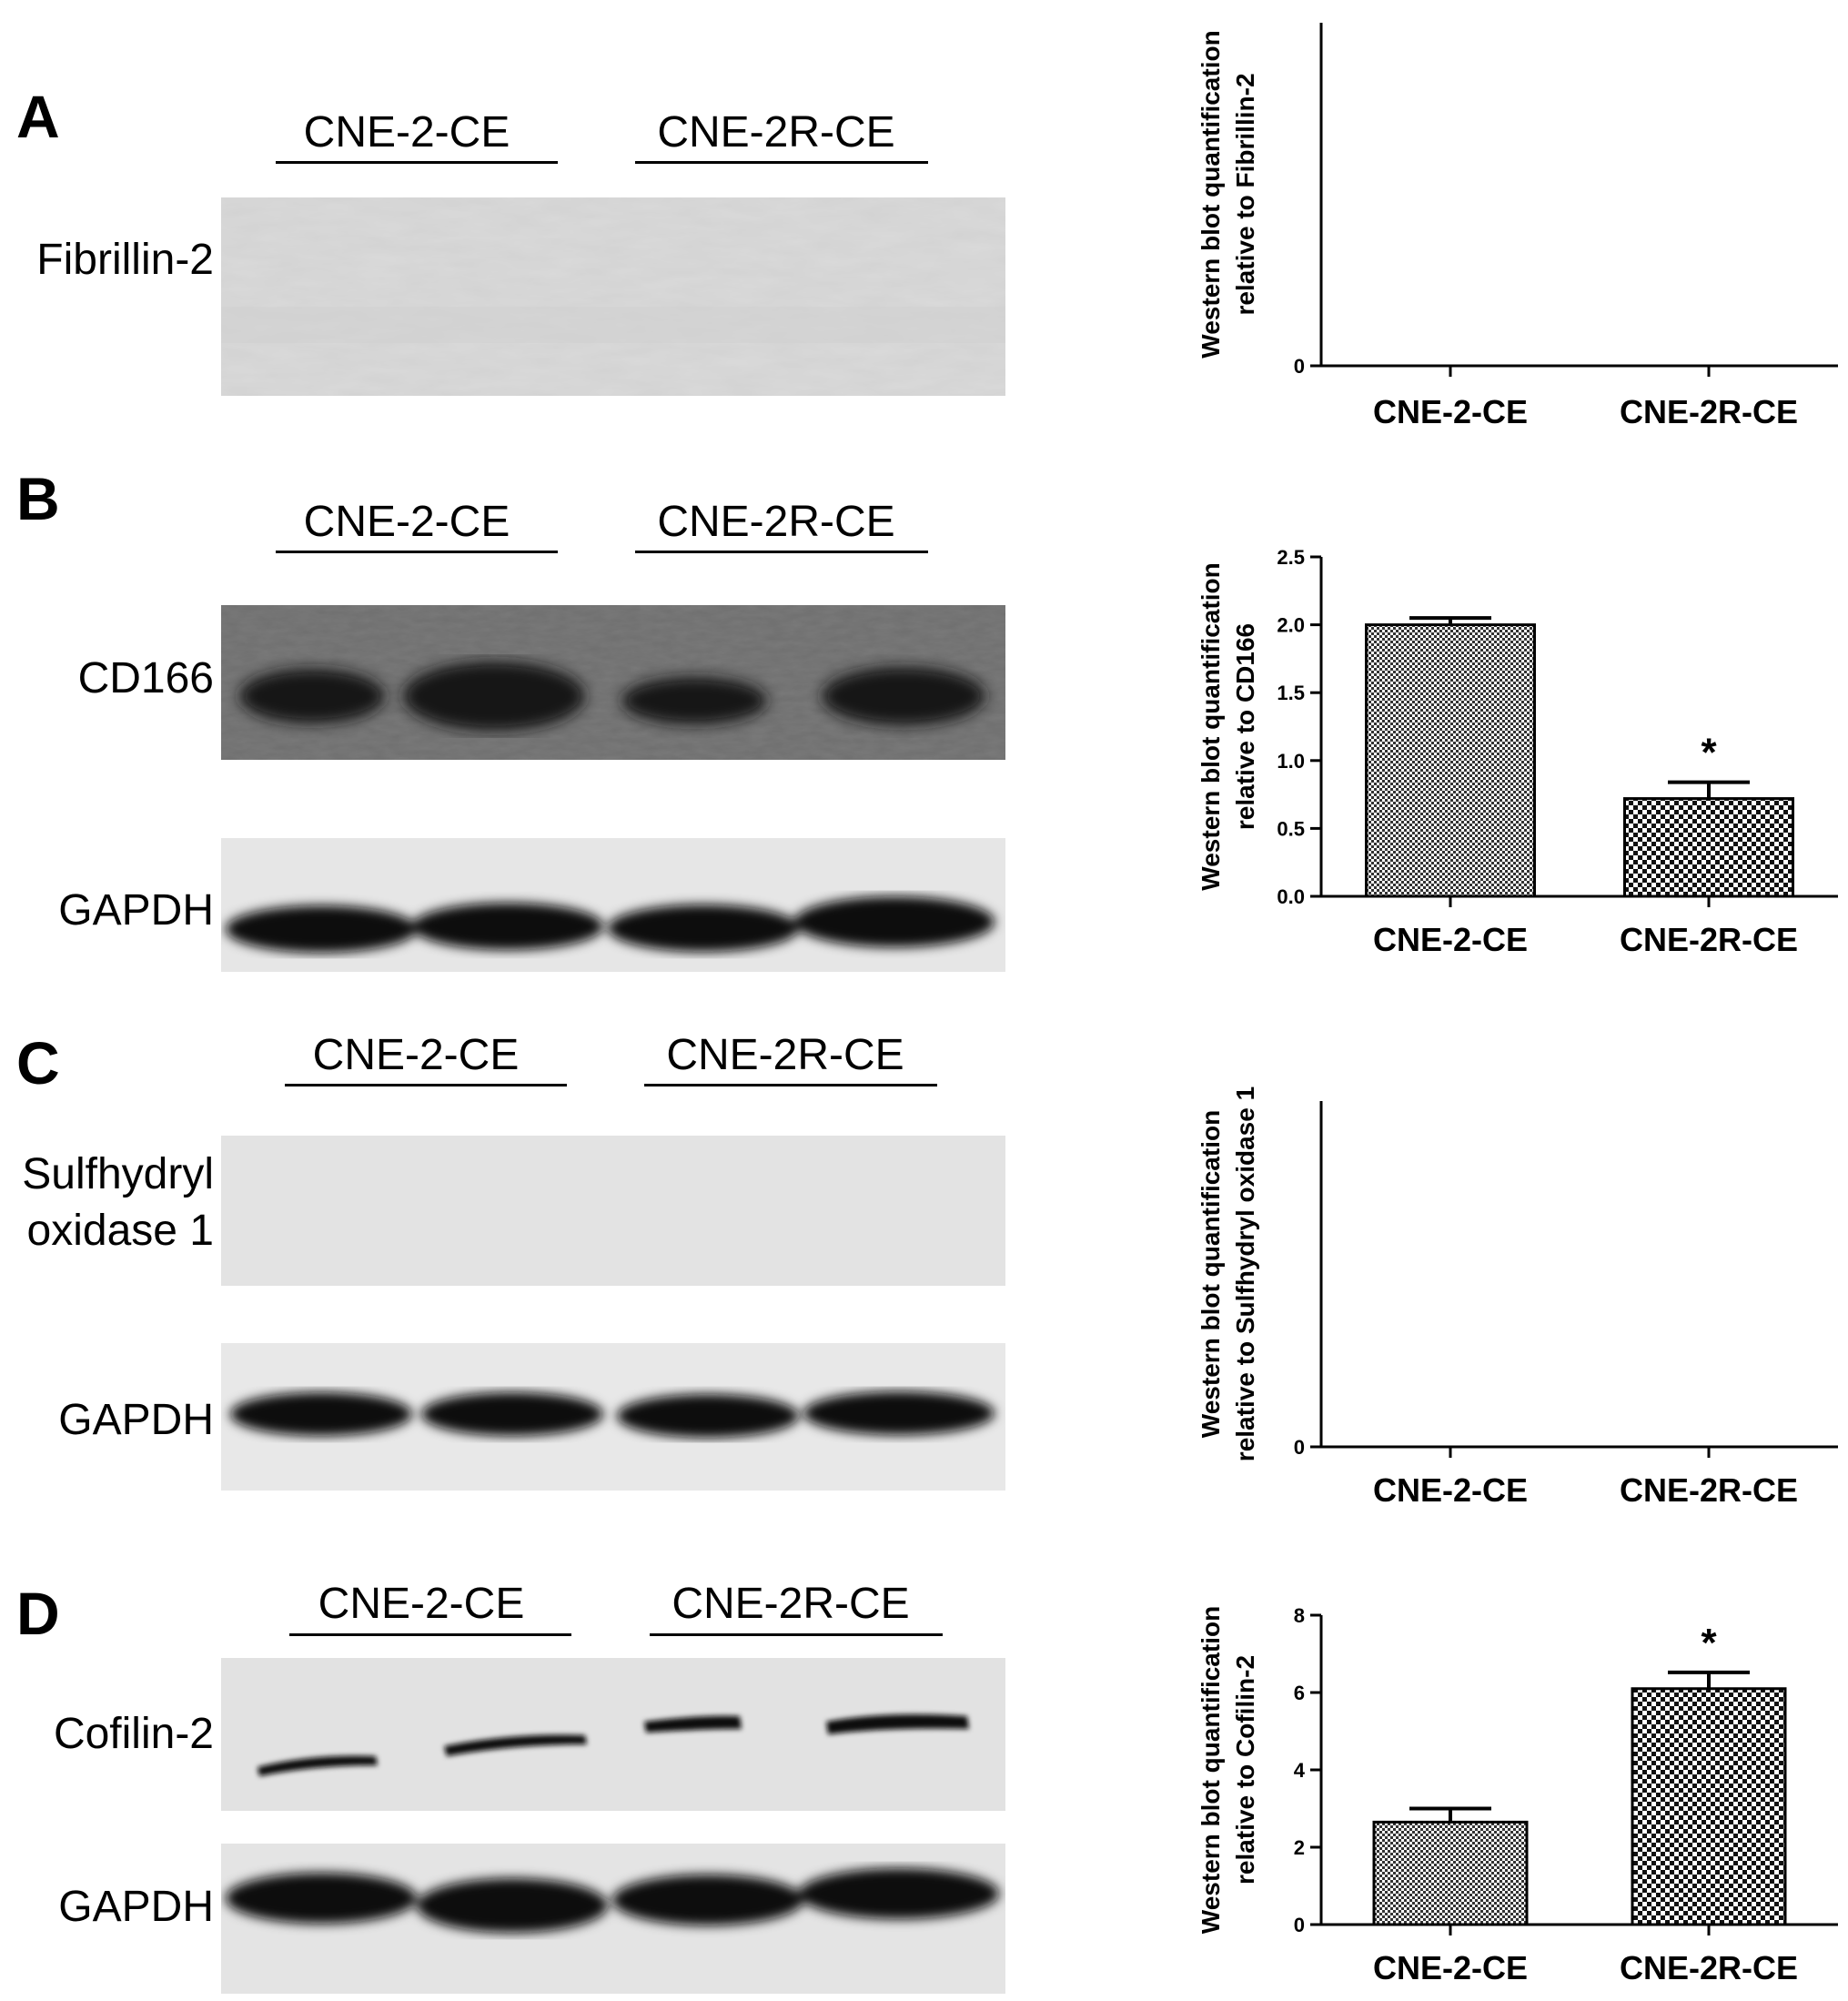  What do you see at coordinates (781, 163) in the screenshot?
I see `panel-a-group-2-line` at bounding box center [781, 163].